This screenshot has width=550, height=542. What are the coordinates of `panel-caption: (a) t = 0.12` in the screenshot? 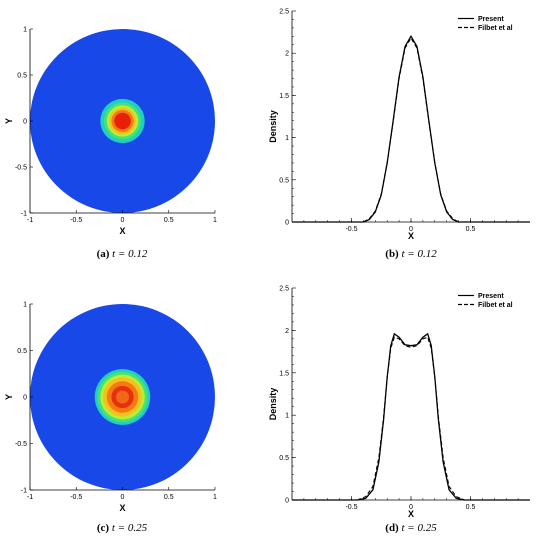 It's located at (122, 254).